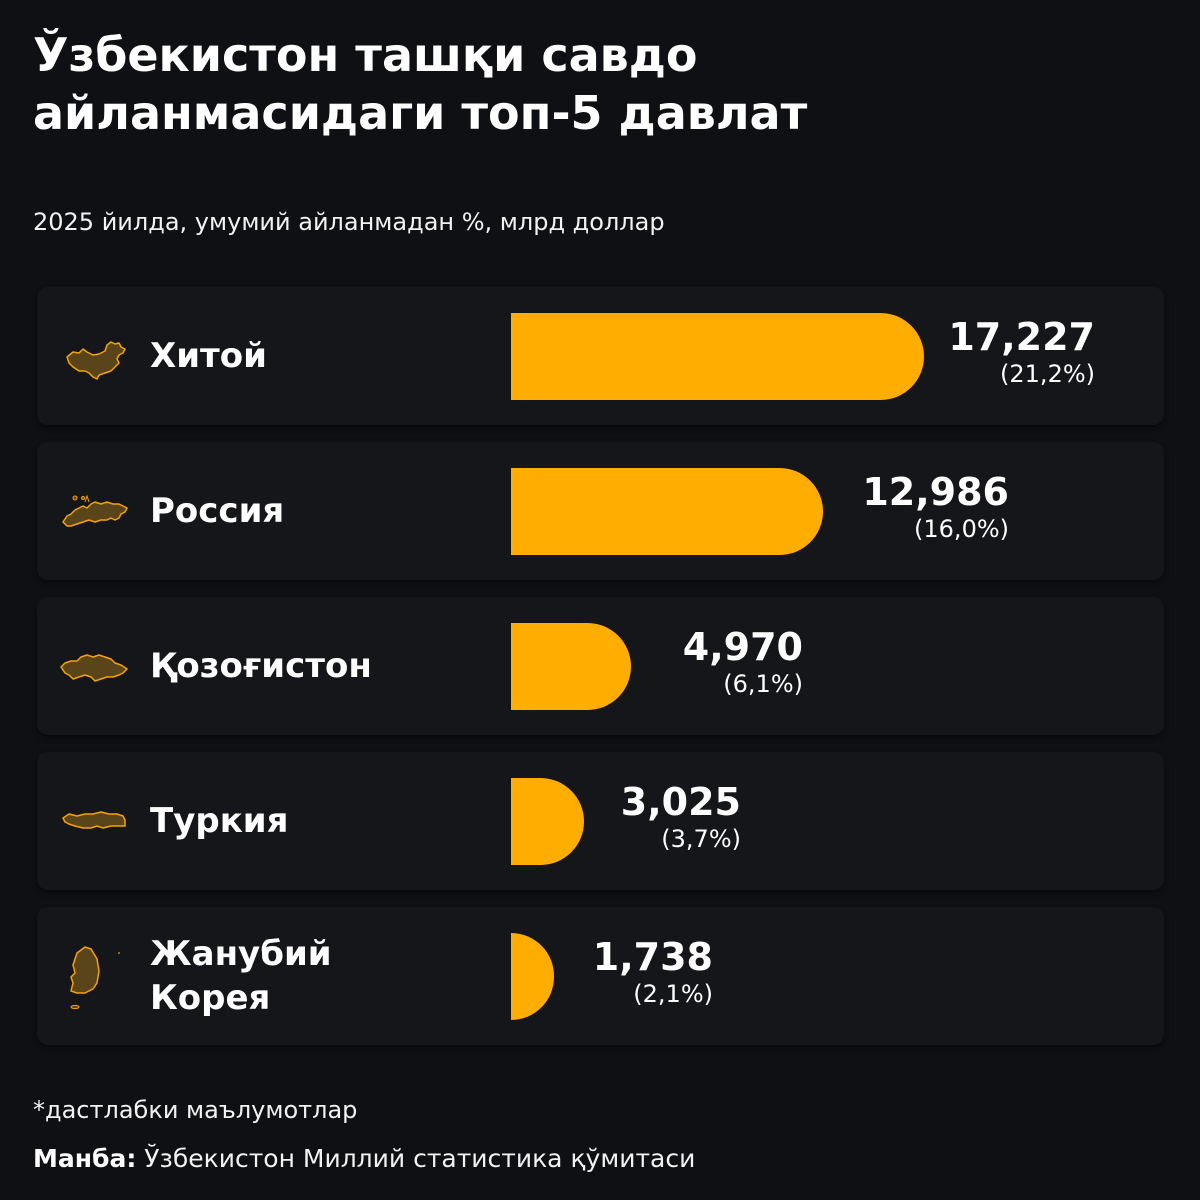 Image resolution: width=1200 pixels, height=1200 pixels. I want to click on value-percent: (16,0%), so click(961, 529).